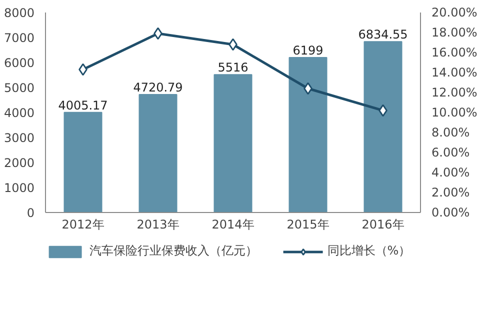 The image size is (481, 322). What do you see at coordinates (455, 93) in the screenshot?
I see `y2-tick-label: 12.00%` at bounding box center [455, 93].